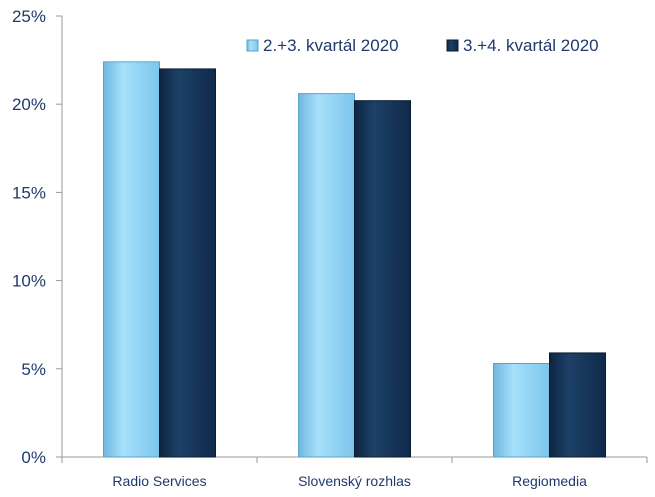  I want to click on x-tick-label: Regiomedia, so click(549, 481).